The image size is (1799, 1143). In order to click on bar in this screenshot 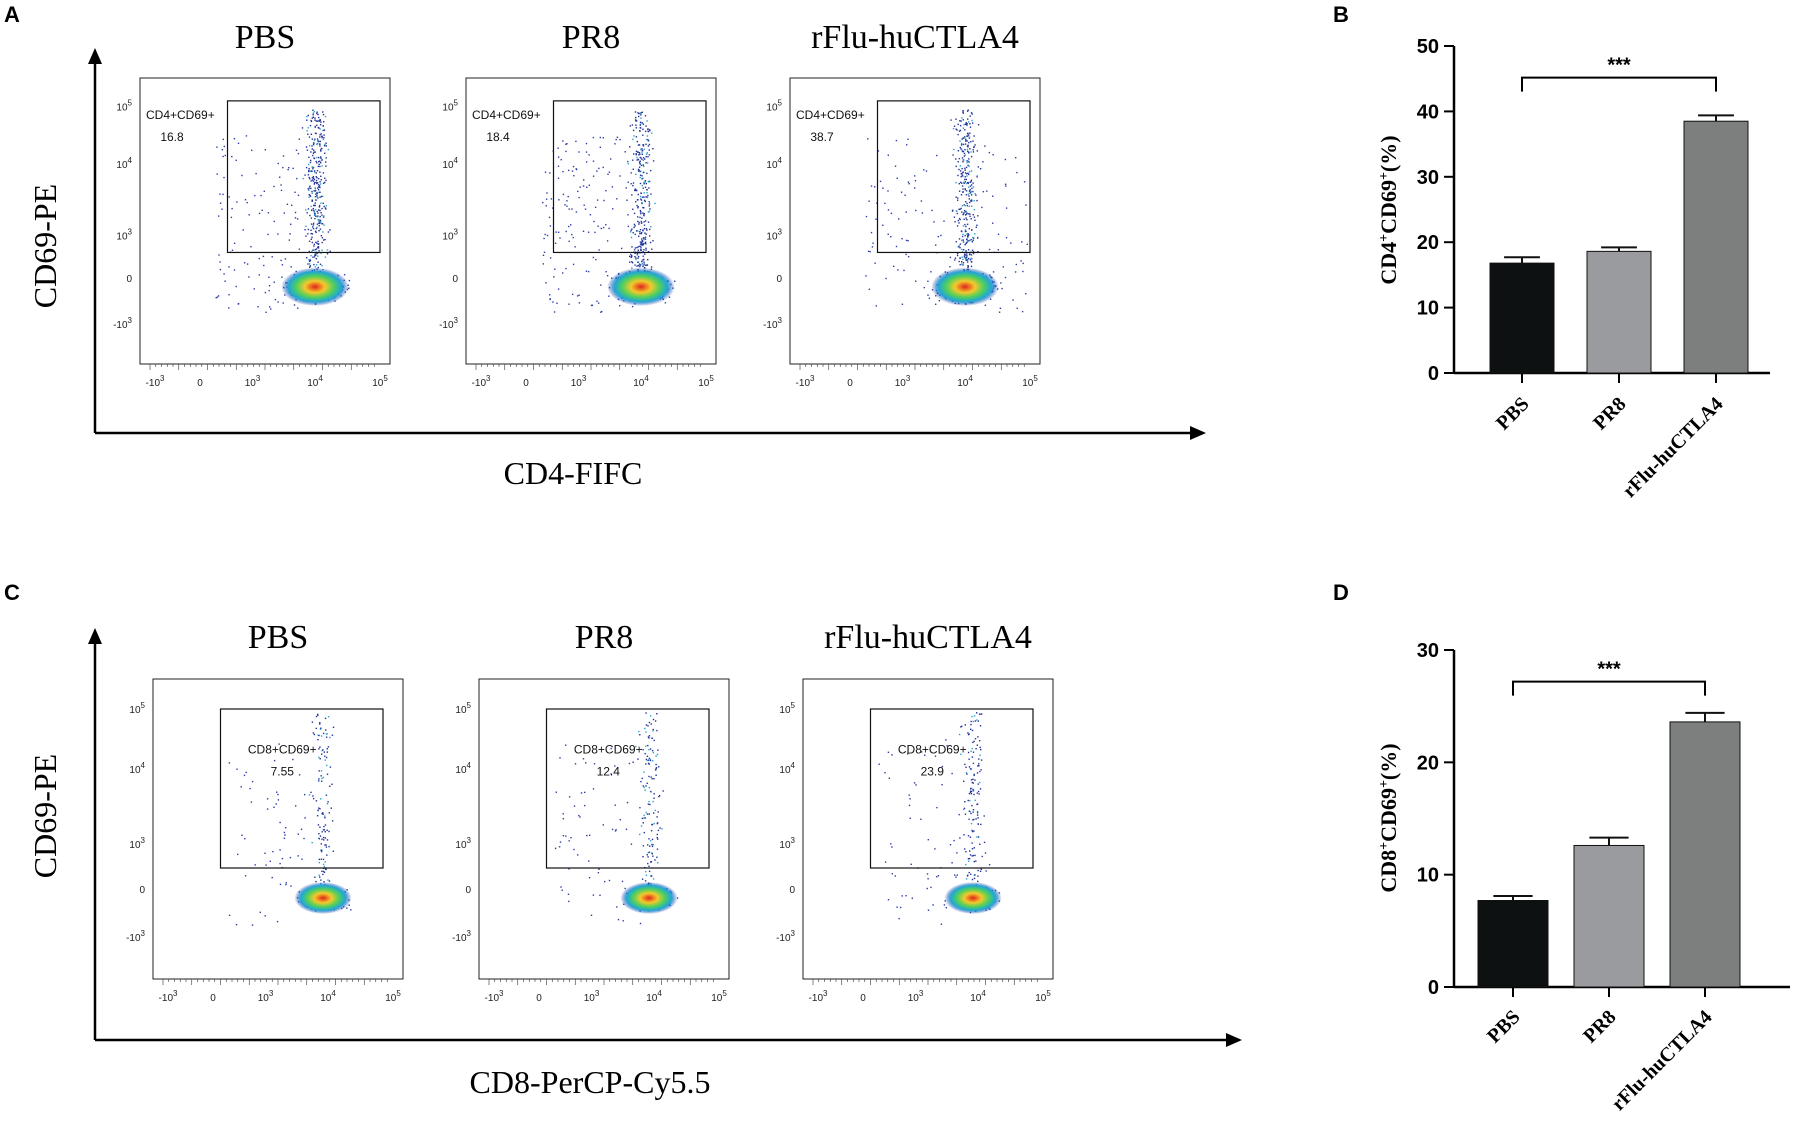, I will do `click(1609, 916)`.